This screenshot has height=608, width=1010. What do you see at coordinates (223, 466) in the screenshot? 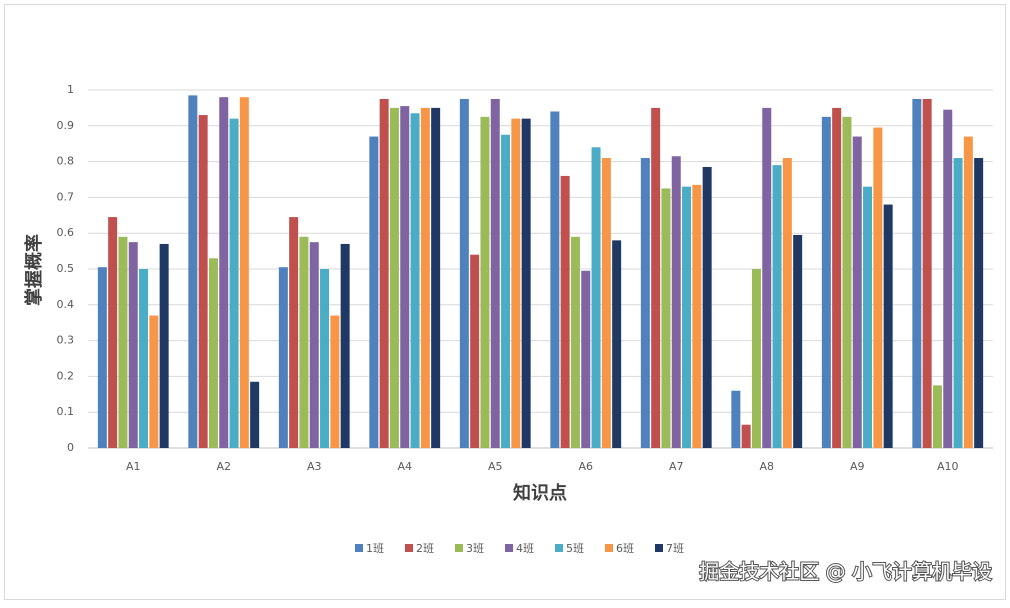
I see `x-tick-label: A2` at bounding box center [223, 466].